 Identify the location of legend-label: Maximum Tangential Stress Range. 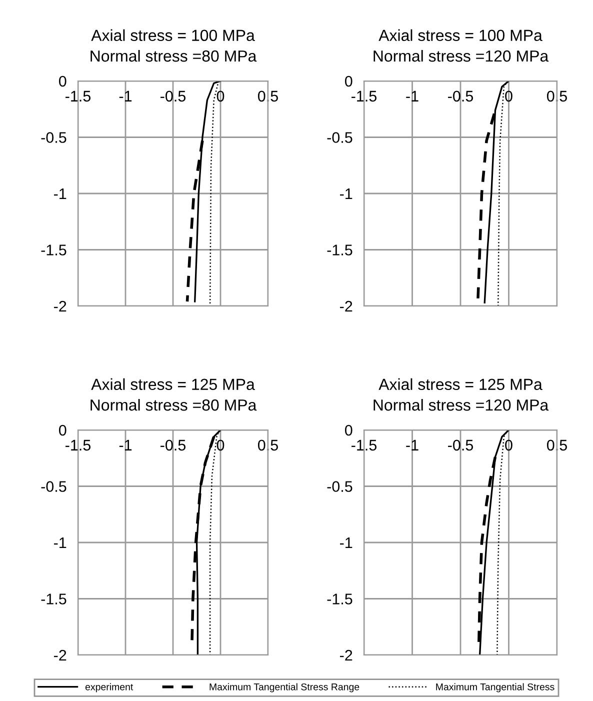
(285, 687).